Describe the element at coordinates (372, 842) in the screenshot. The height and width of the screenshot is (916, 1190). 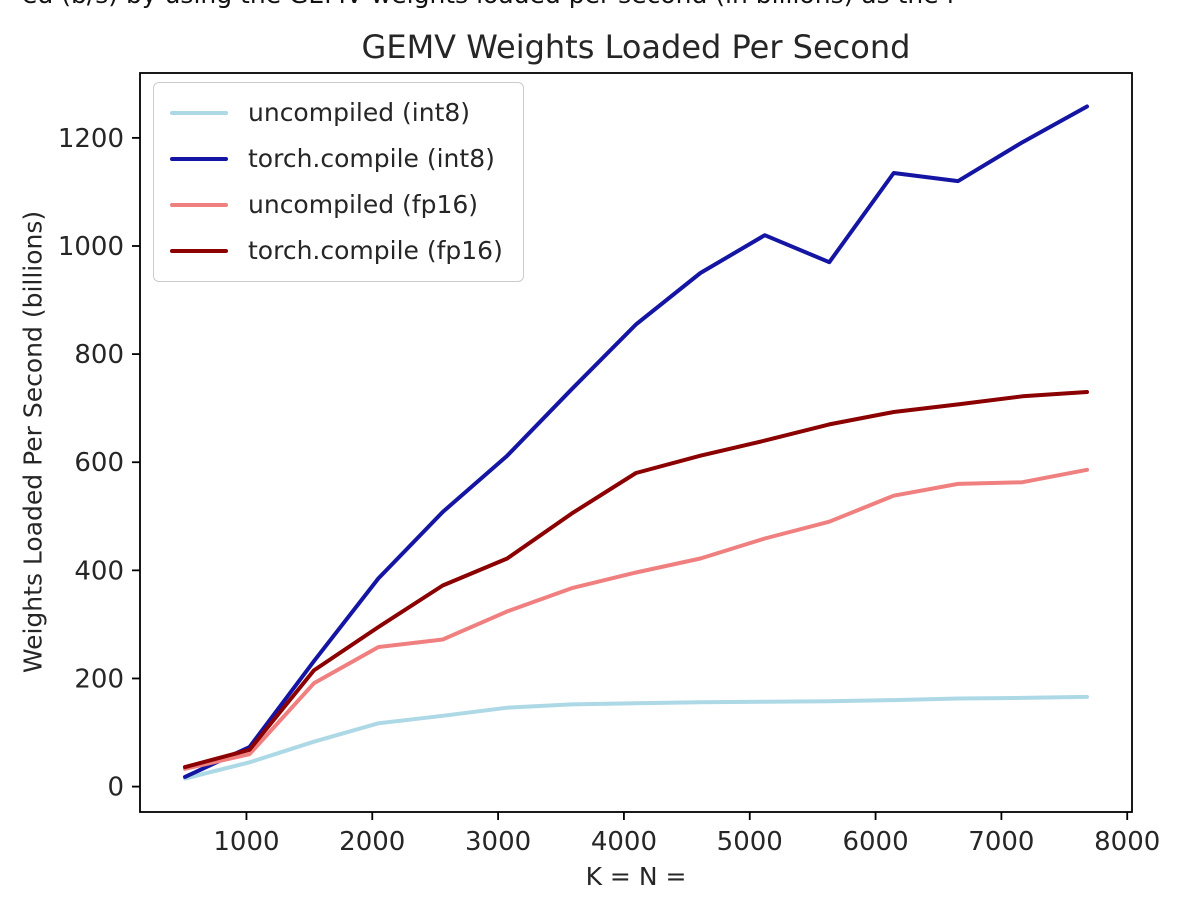
I see `x-tick-label: 2000` at that location.